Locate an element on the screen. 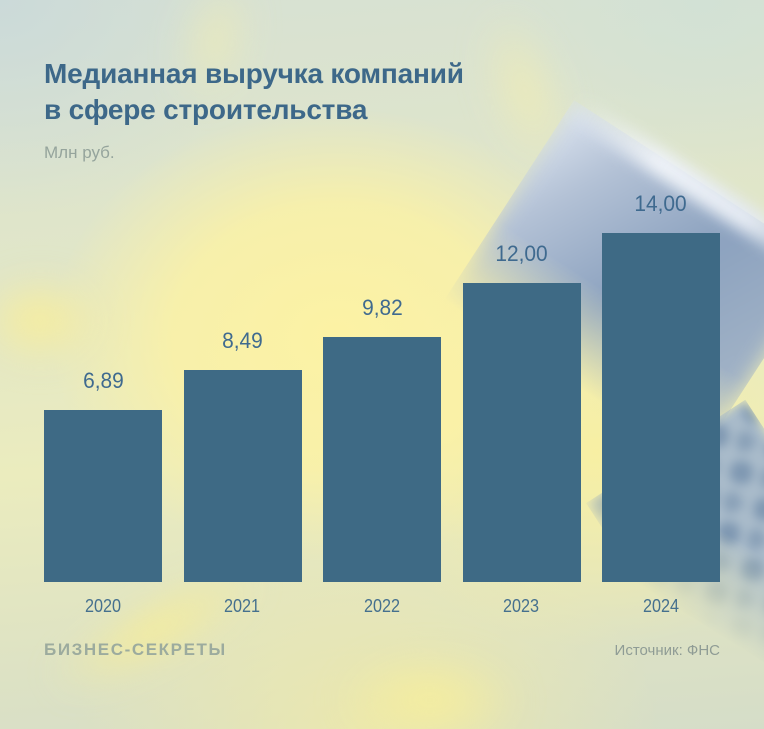 The image size is (764, 729). x-axis-label-2024: 2024 is located at coordinates (661, 606).